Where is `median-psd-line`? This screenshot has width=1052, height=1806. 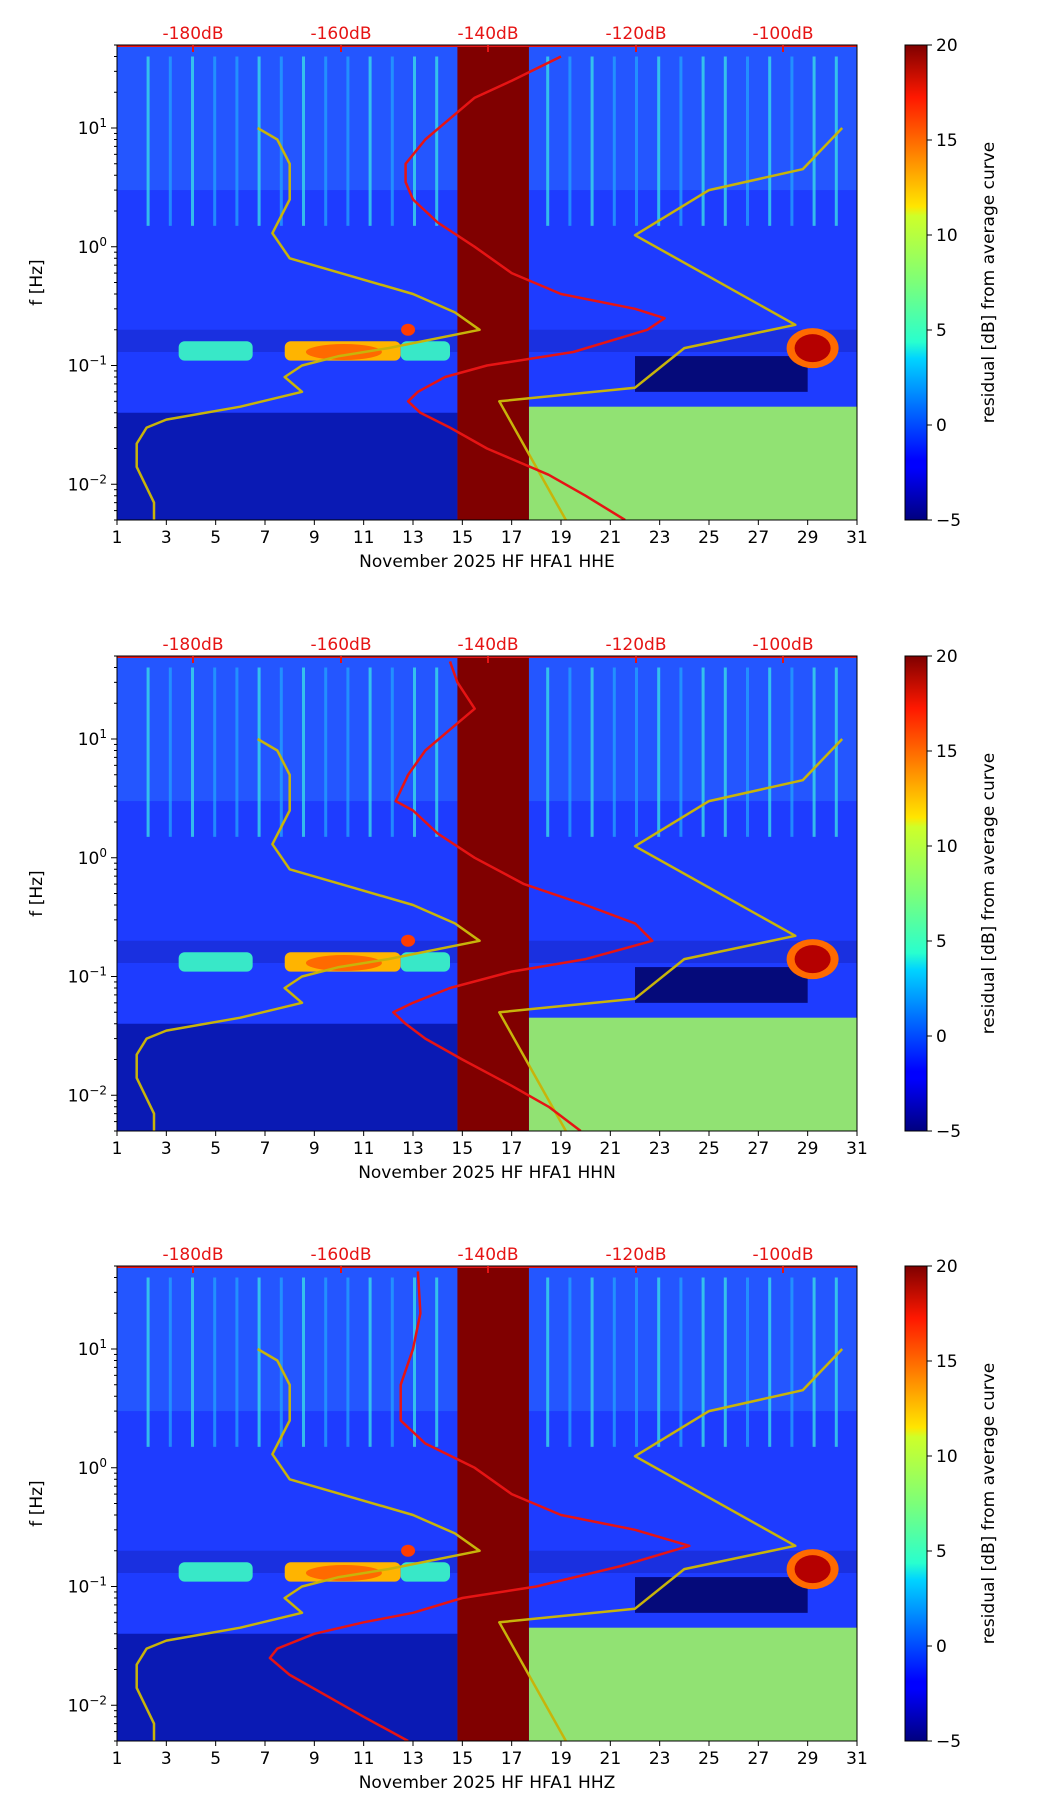
median-psd-line is located at coordinates (535, 287).